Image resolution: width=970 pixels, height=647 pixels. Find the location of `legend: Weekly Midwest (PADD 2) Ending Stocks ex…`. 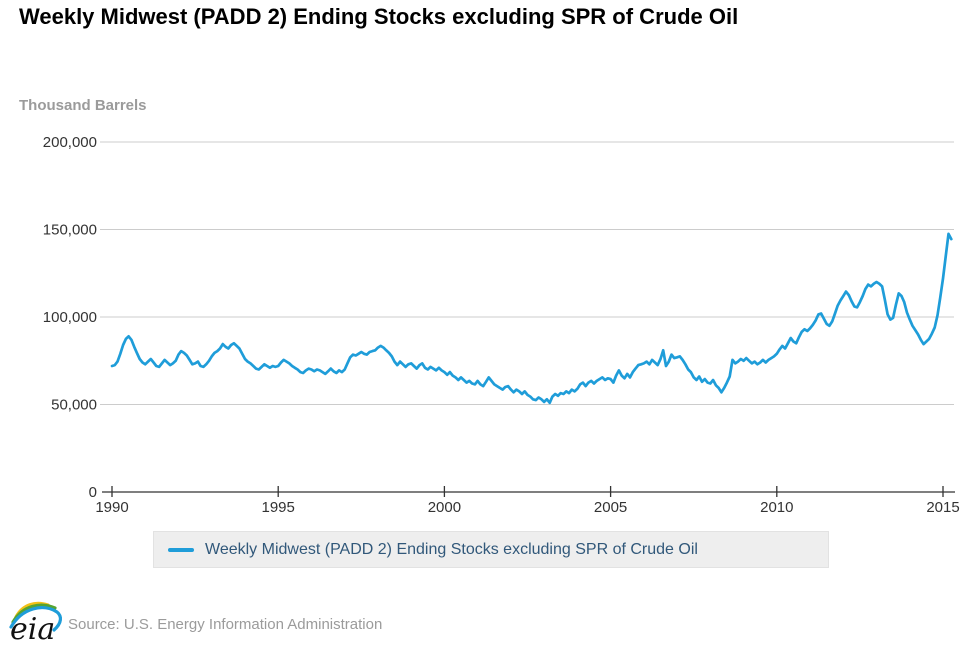

legend: Weekly Midwest (PADD 2) Ending Stocks ex… is located at coordinates (491, 549).